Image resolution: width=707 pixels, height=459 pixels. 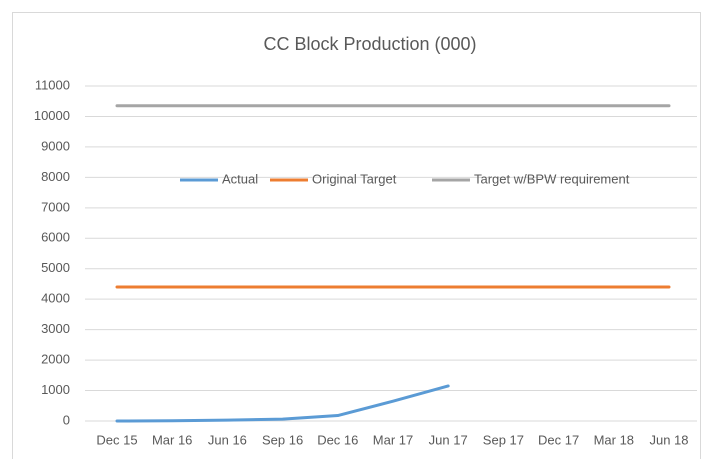 I want to click on x-tick-label: Mar 18, so click(x=614, y=439).